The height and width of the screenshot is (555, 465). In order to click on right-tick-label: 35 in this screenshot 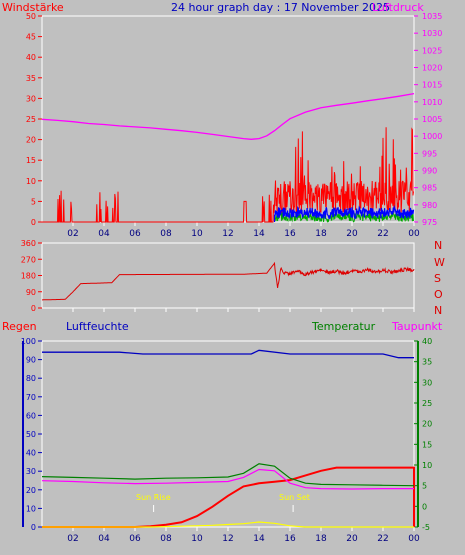, I will do `click(427, 362)`.